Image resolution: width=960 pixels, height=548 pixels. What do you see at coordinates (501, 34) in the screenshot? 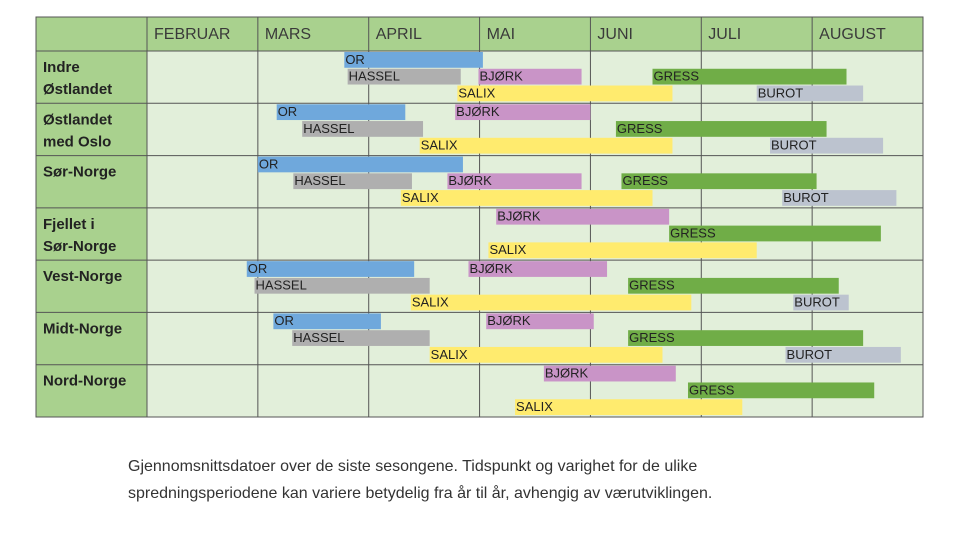
I see `month-label: MAI` at bounding box center [501, 34].